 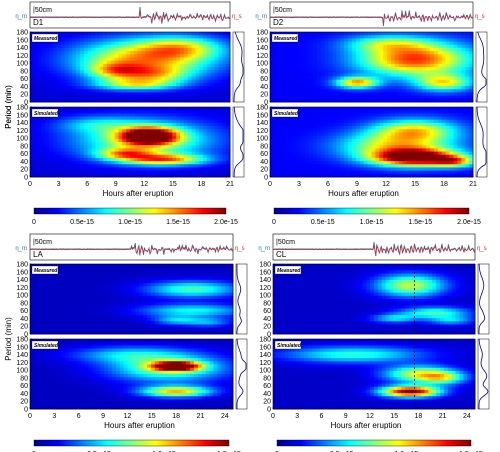 What do you see at coordinates (22, 33) in the screenshot?
I see `y-tick-label: 180` at bounding box center [22, 33].